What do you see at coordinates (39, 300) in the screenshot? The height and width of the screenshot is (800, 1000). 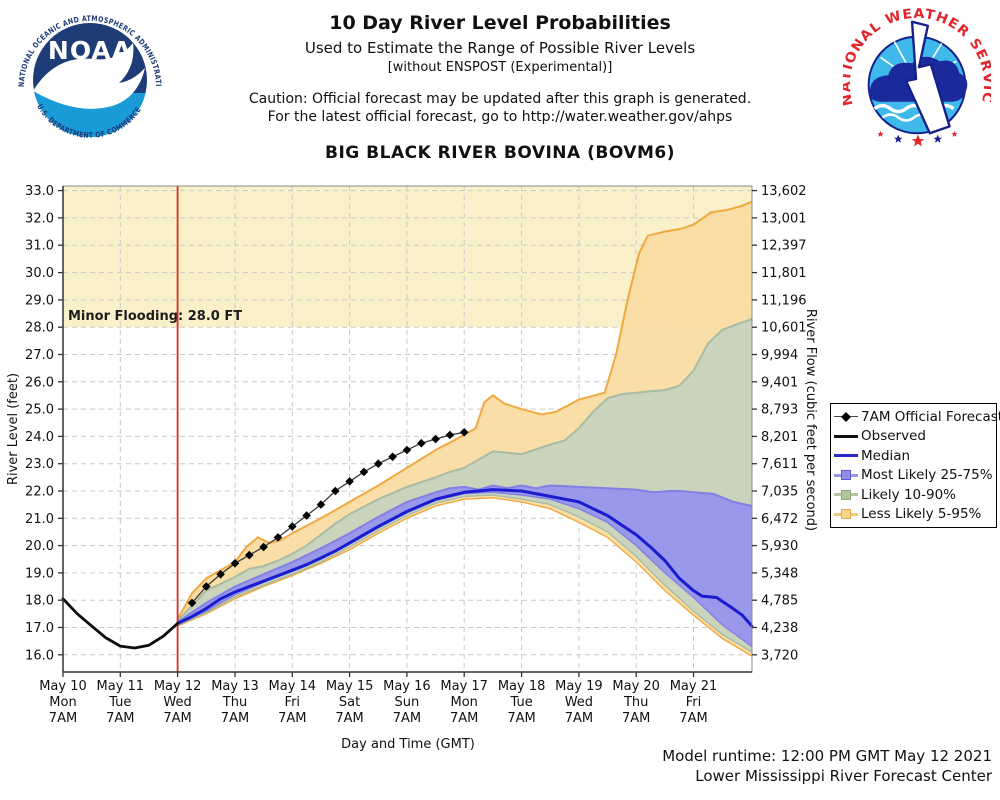 I see `left-tick-label: 29.0` at bounding box center [39, 300].